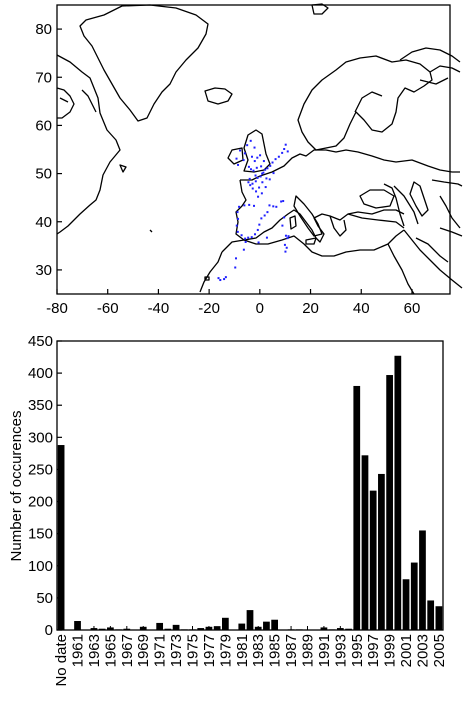  What do you see at coordinates (43, 270) in the screenshot?
I see `map-y-tick-label: 30` at bounding box center [43, 270].